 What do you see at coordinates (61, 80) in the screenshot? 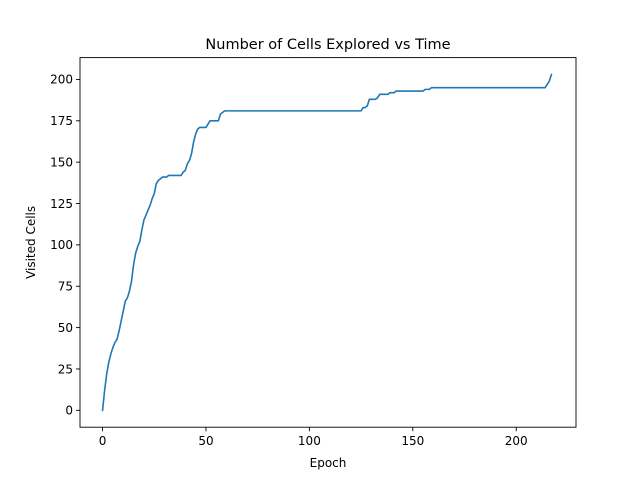
I see `y-tick-label: 200` at bounding box center [61, 80].